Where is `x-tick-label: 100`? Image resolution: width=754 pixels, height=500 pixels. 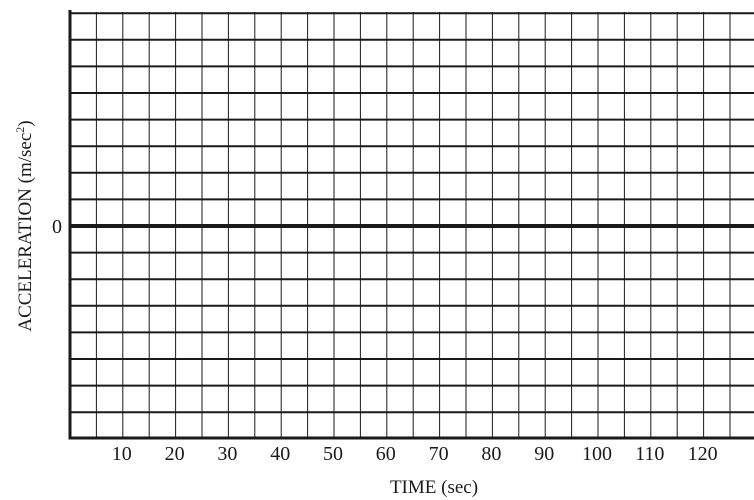 x-tick-label: 100 is located at coordinates (597, 454).